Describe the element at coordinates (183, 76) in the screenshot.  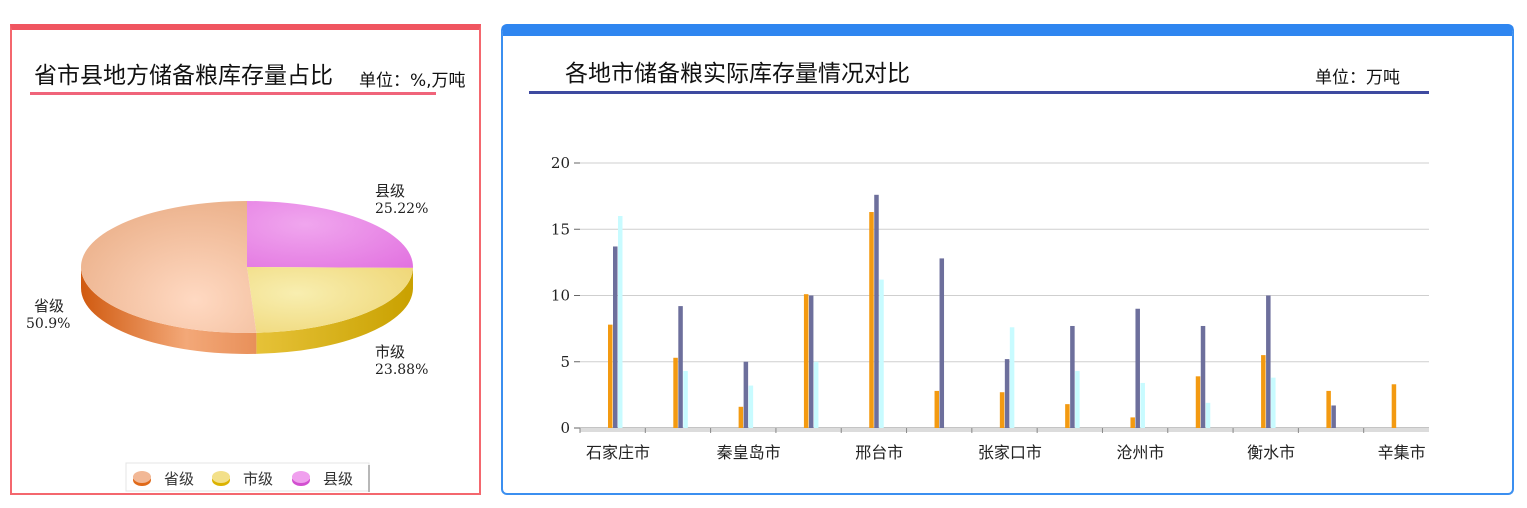
I see `pie-panel-title: 省市县地方储备粮库存量占比` at that location.